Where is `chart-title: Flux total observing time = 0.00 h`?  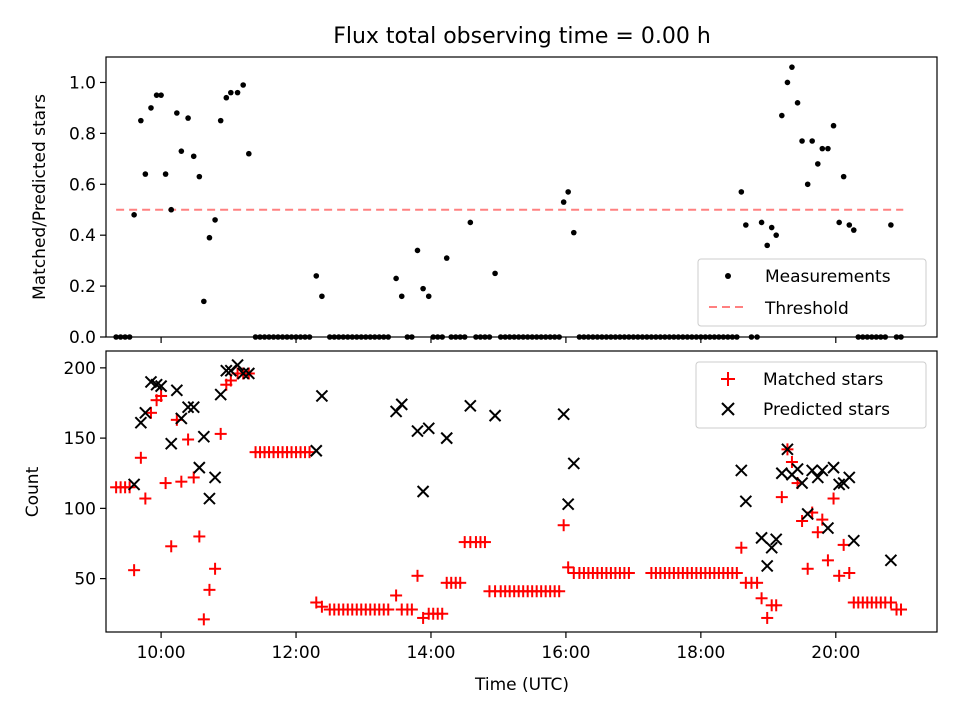
chart-title: Flux total observing time = 0.00 h is located at coordinates (522, 36).